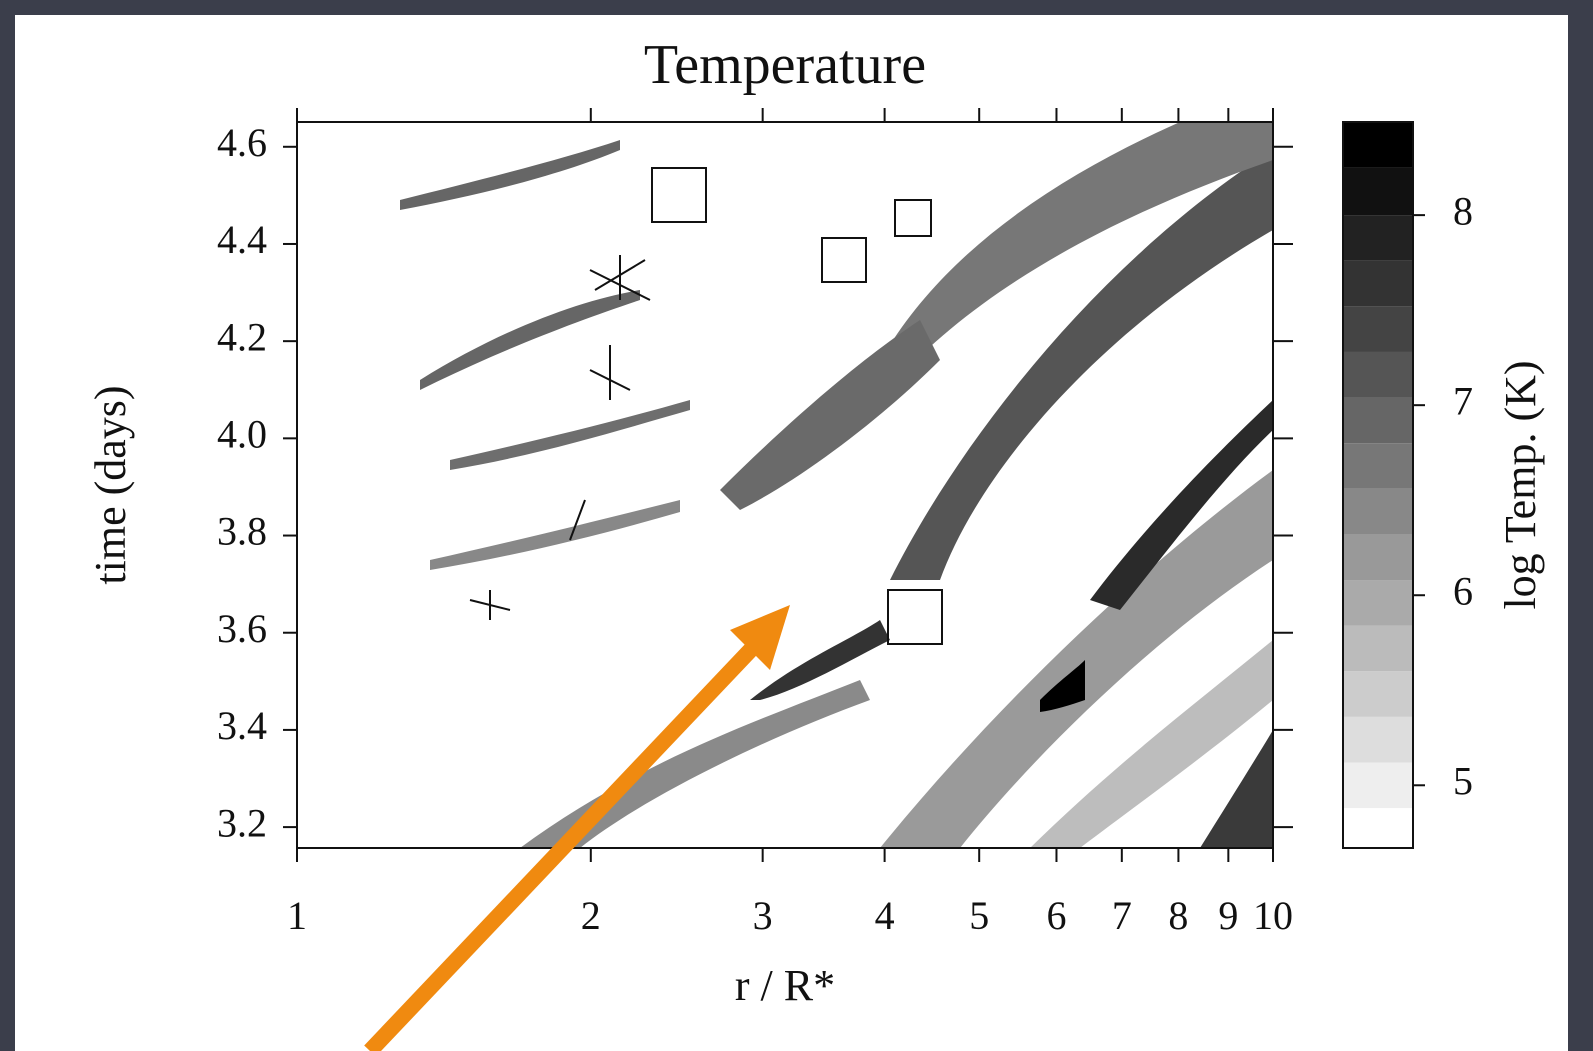 The width and height of the screenshot is (1593, 1051). What do you see at coordinates (1273, 915) in the screenshot?
I see `x-tick-label: 10` at bounding box center [1273, 915].